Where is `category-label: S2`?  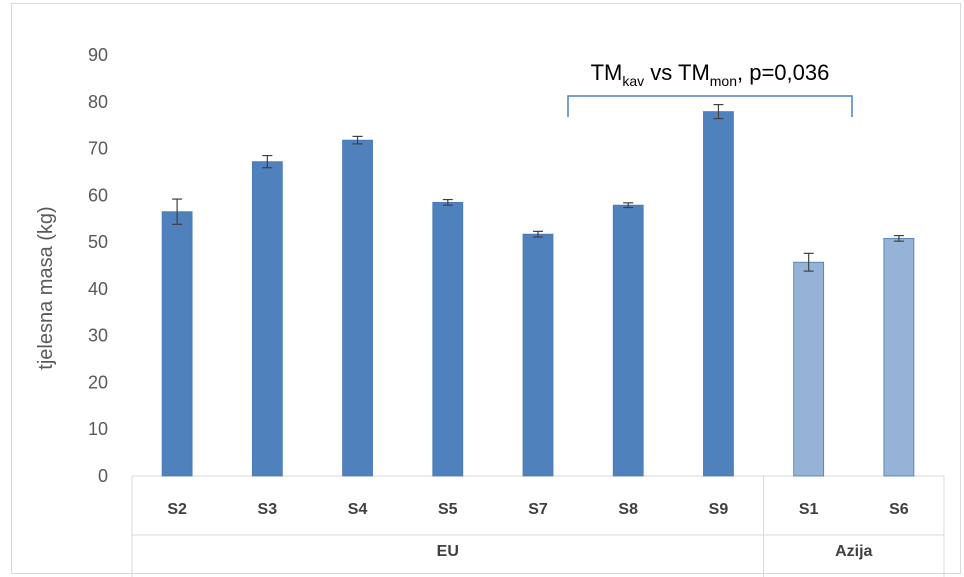
category-label: S2 is located at coordinates (177, 509).